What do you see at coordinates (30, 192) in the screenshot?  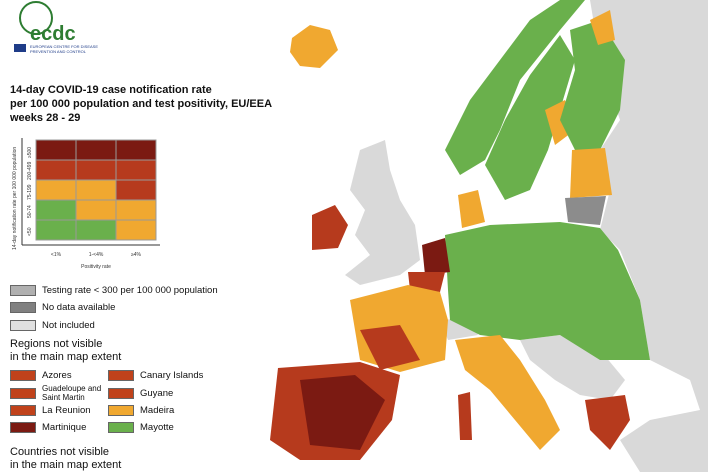 I see `matrix-y-tick: 75-199` at bounding box center [30, 192].